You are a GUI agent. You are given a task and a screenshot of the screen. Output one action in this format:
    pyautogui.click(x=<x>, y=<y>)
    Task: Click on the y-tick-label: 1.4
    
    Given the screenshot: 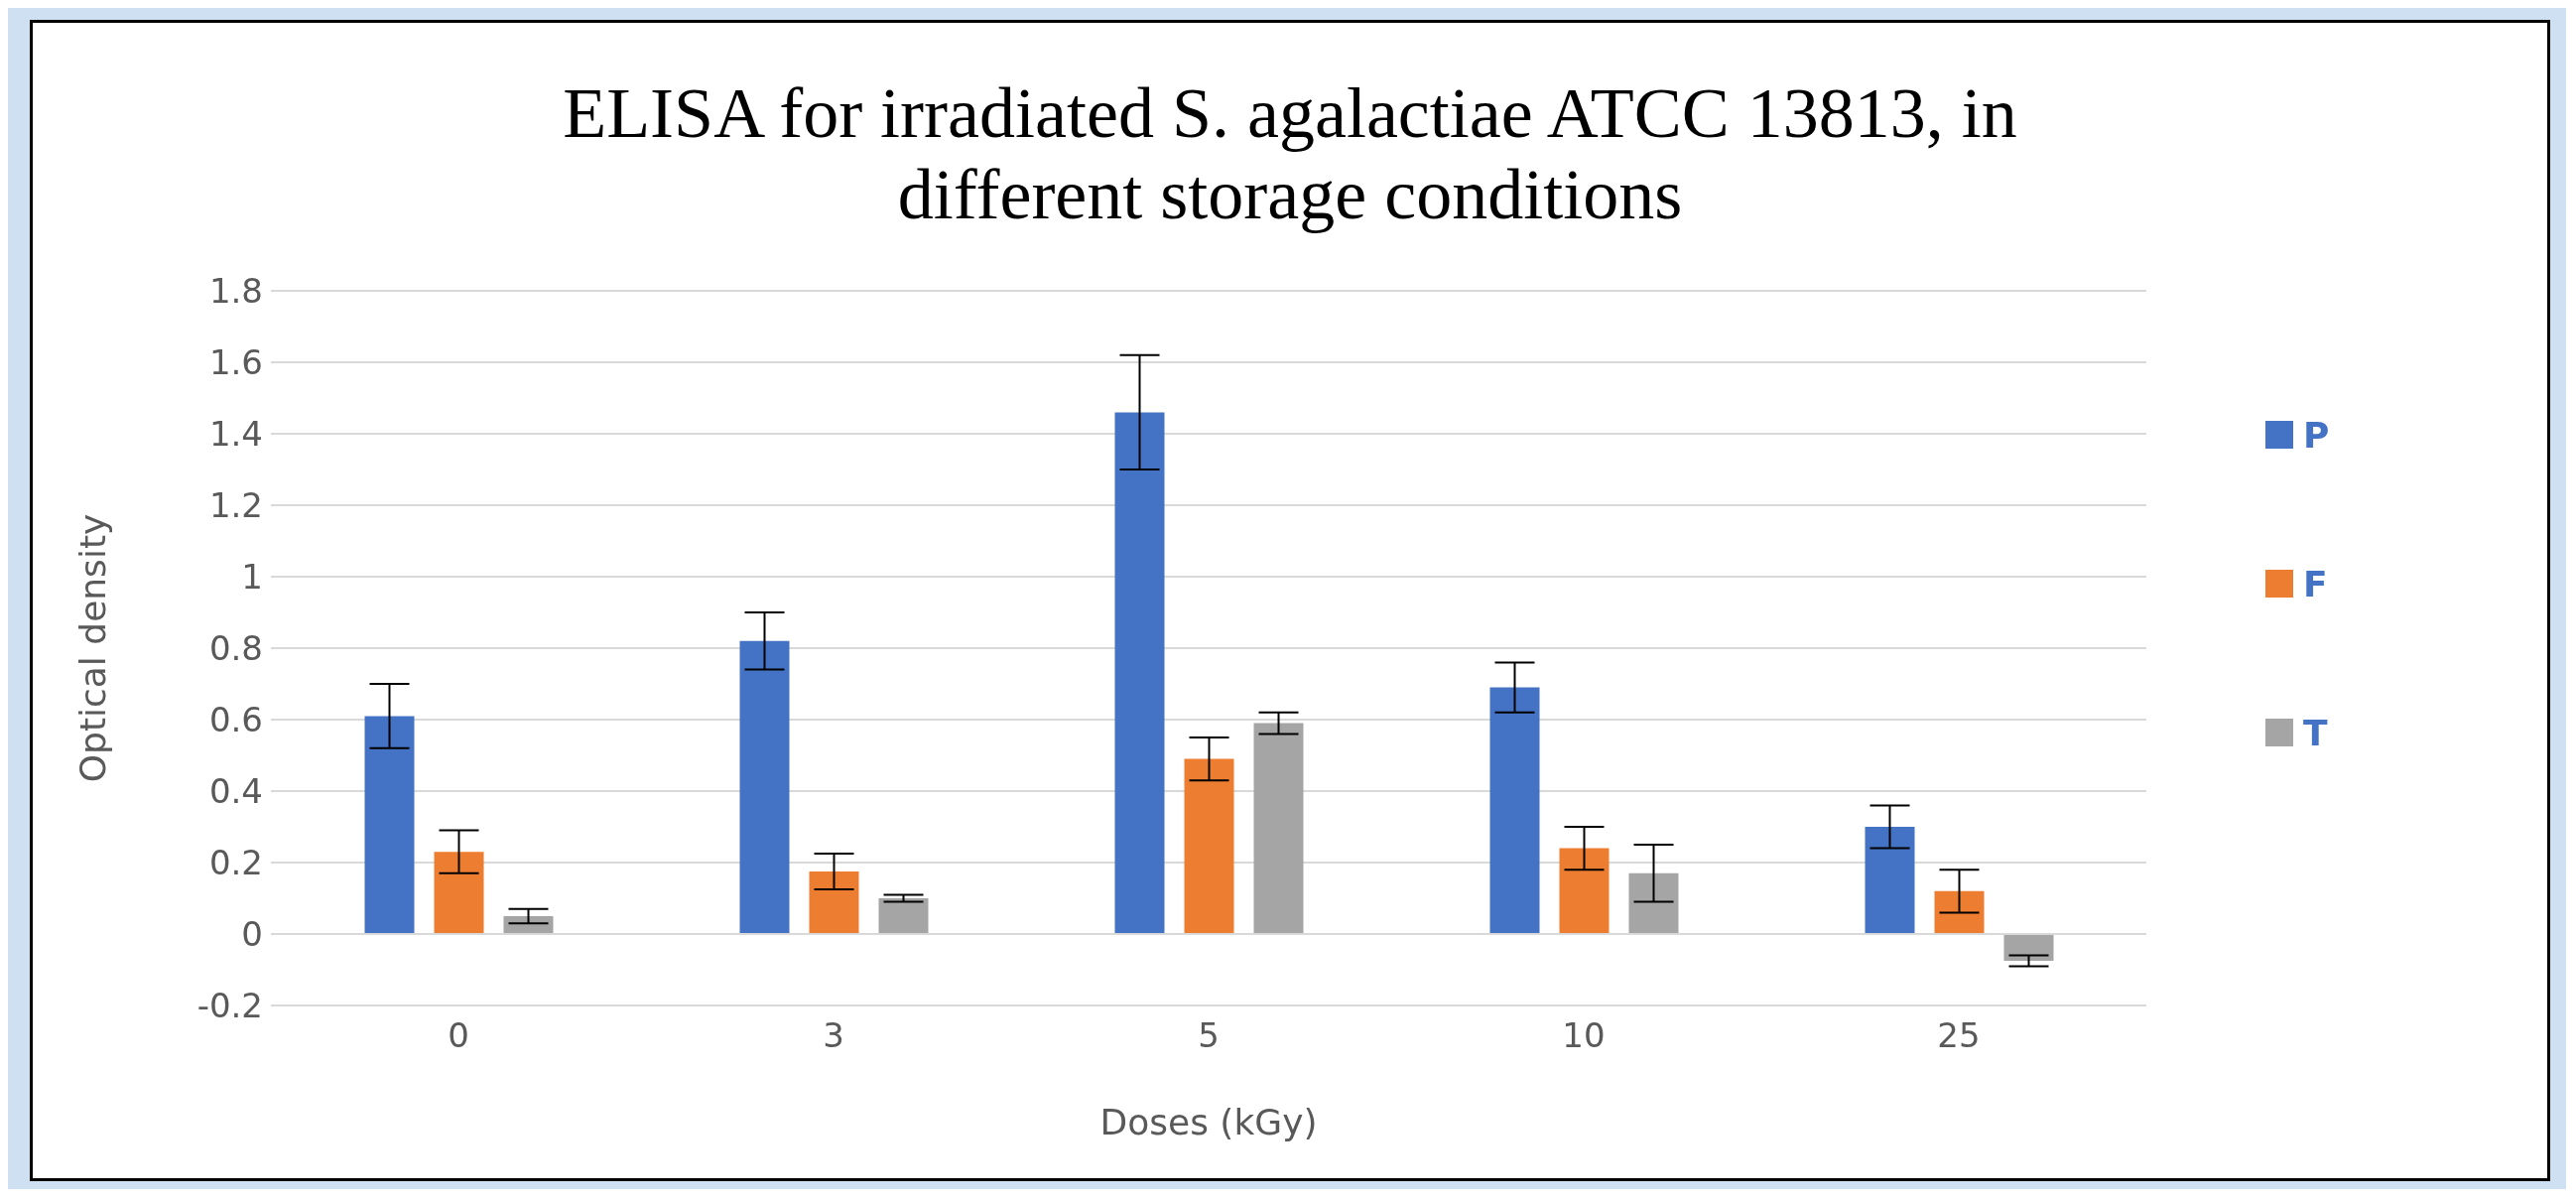 What is the action you would take?
    pyautogui.click(x=236, y=435)
    